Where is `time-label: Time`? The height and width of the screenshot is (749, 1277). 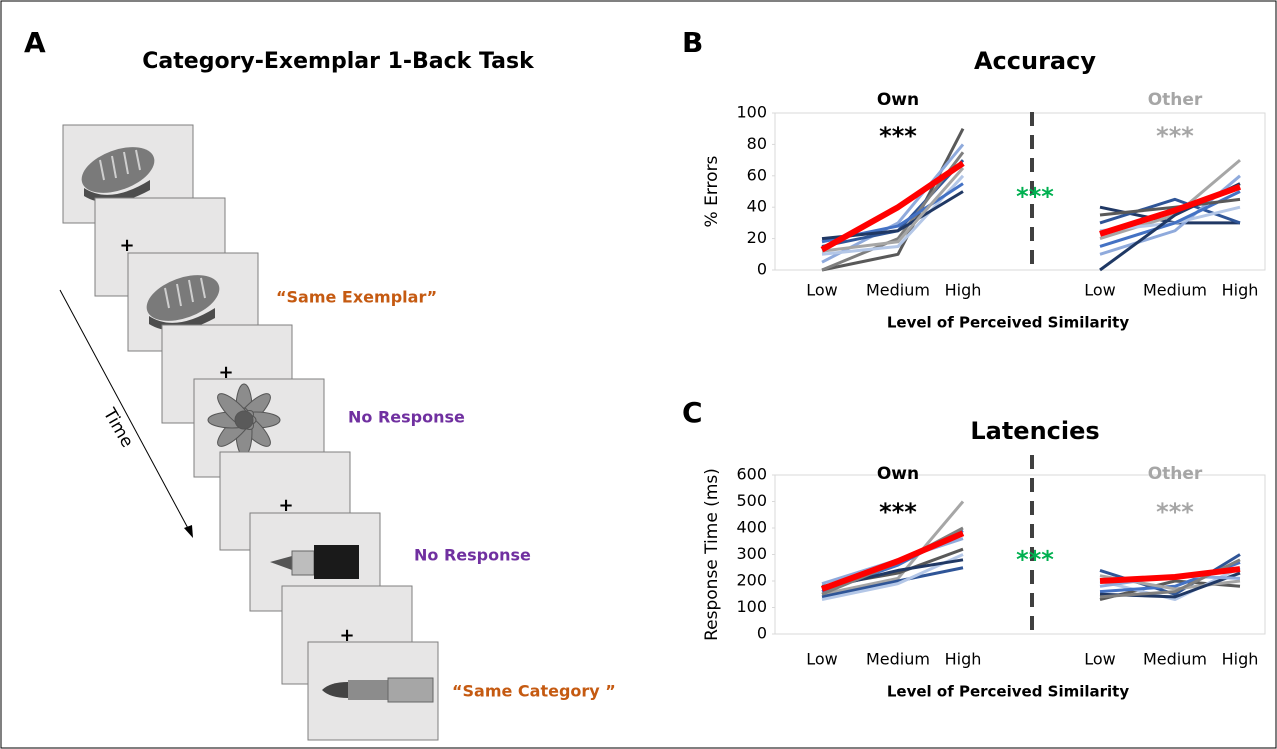 time-label: Time is located at coordinates (117, 427).